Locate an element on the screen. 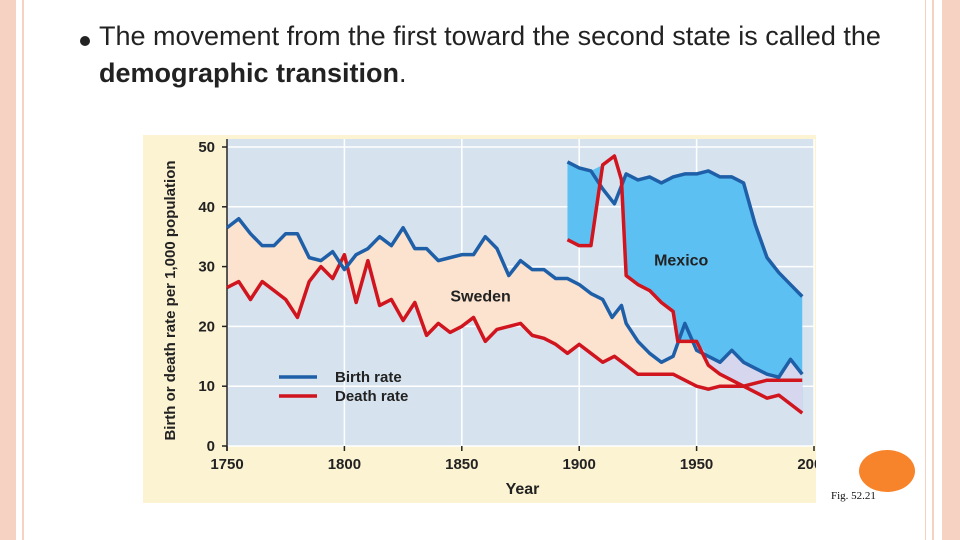 Image resolution: width=960 pixels, height=540 pixels. x-tick-label: 2000 is located at coordinates (806, 464).